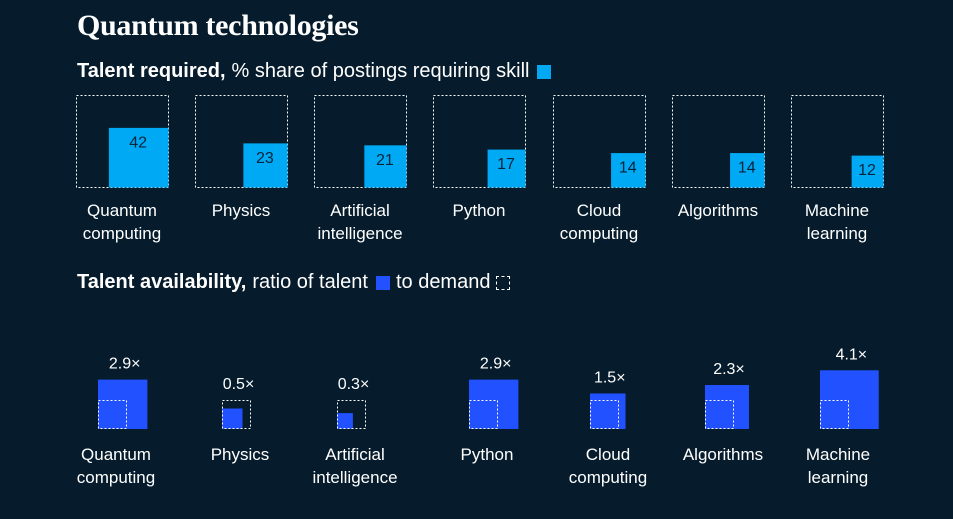  Describe the element at coordinates (360, 210) in the screenshot. I see `required-category-label: Artificial` at that location.